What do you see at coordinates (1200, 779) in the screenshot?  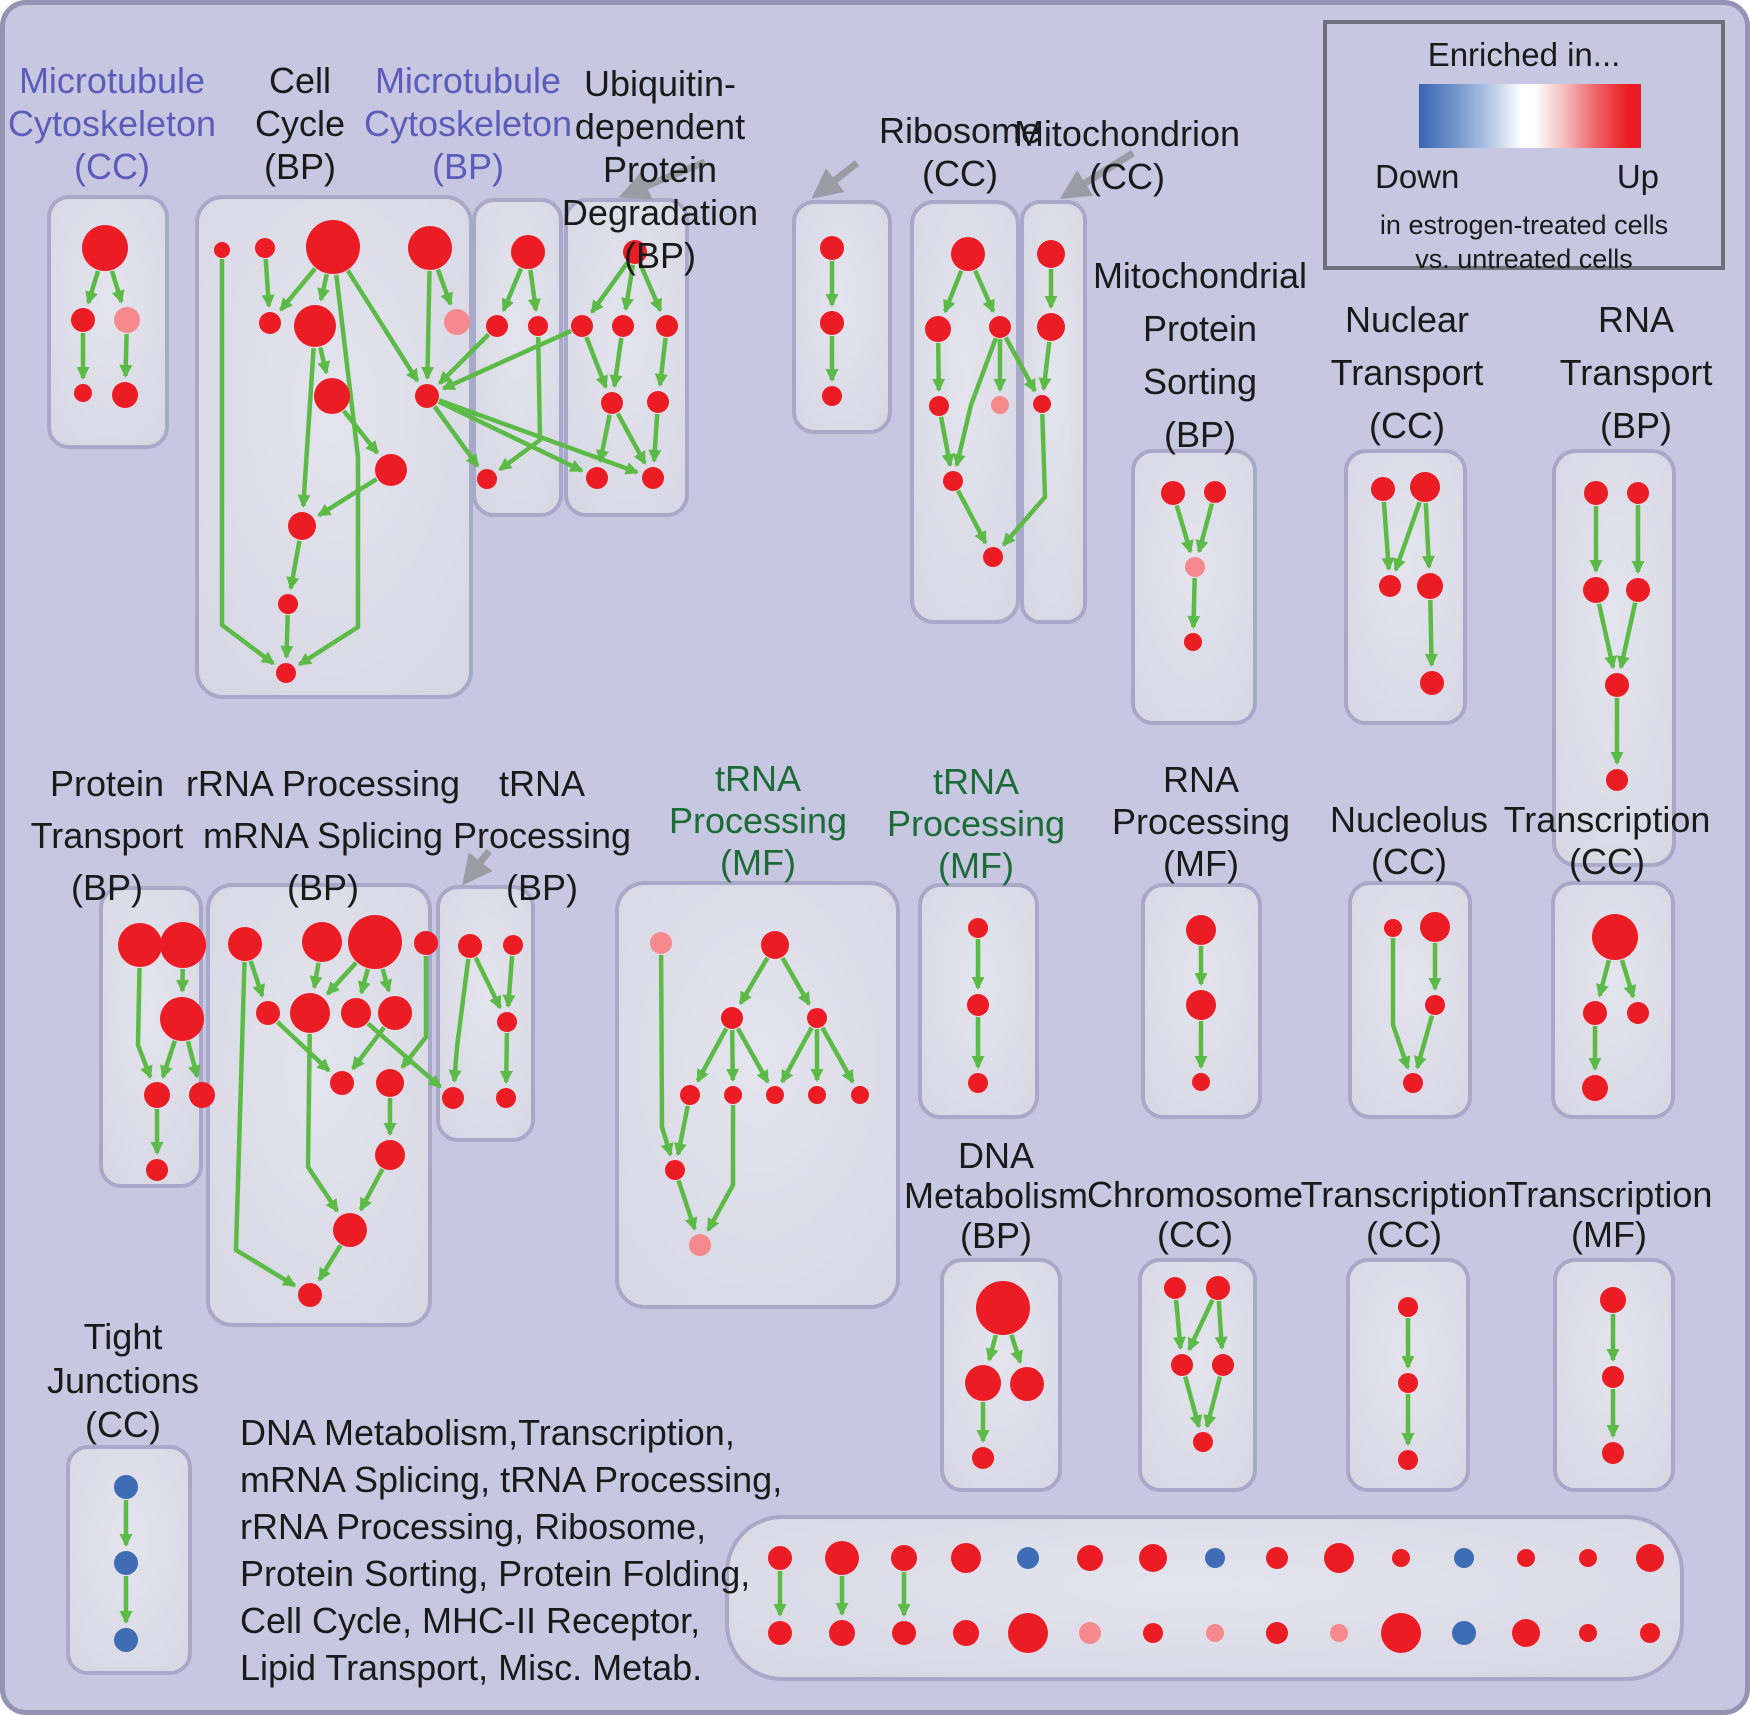 I see `cluster-label-line: RNA` at bounding box center [1200, 779].